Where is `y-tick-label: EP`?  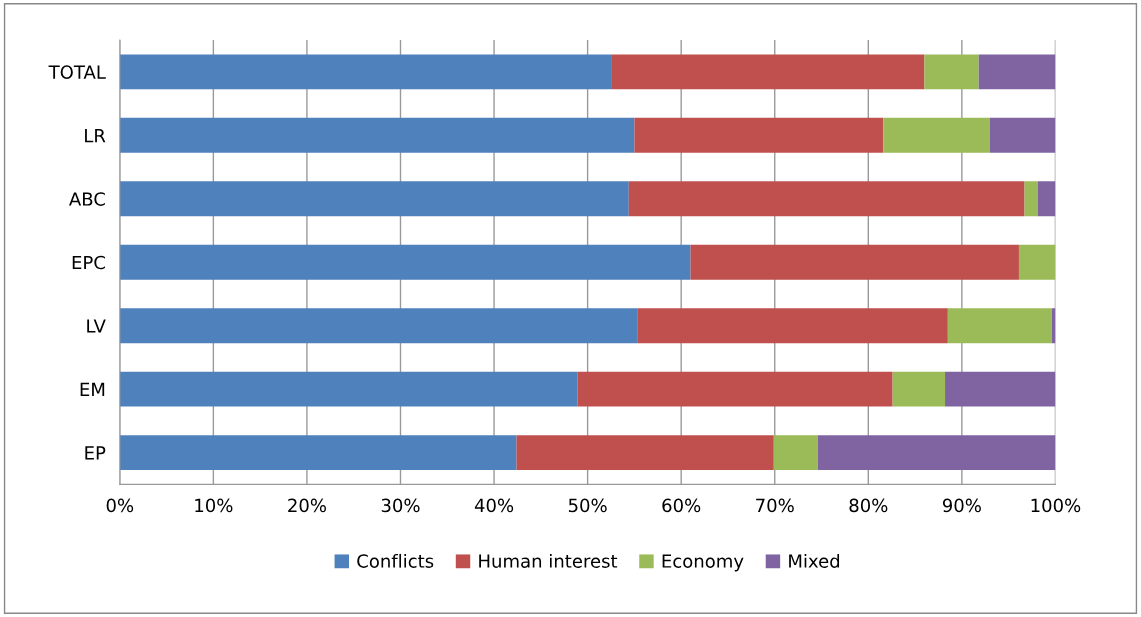 y-tick-label: EP is located at coordinates (95, 453).